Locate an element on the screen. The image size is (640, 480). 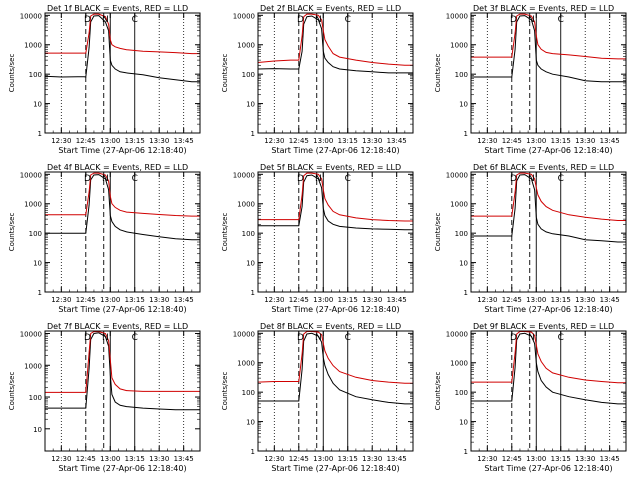
chart-title: Det 3f BLACK = Events, RED = LLD is located at coordinates (543, 8).